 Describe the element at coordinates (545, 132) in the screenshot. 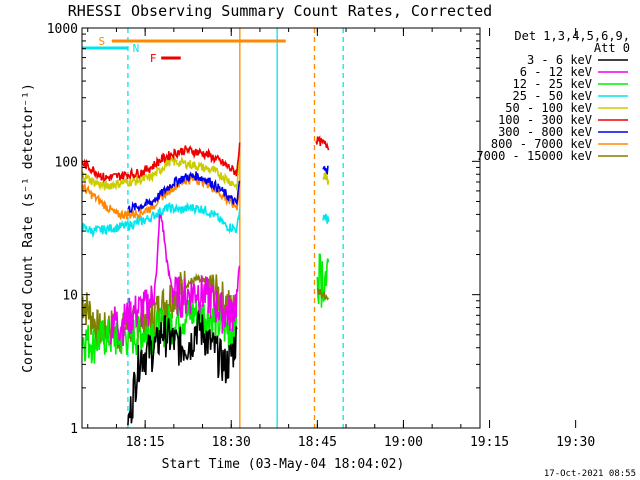

I see `legend-entry-label: 300 - 800 keV` at that location.